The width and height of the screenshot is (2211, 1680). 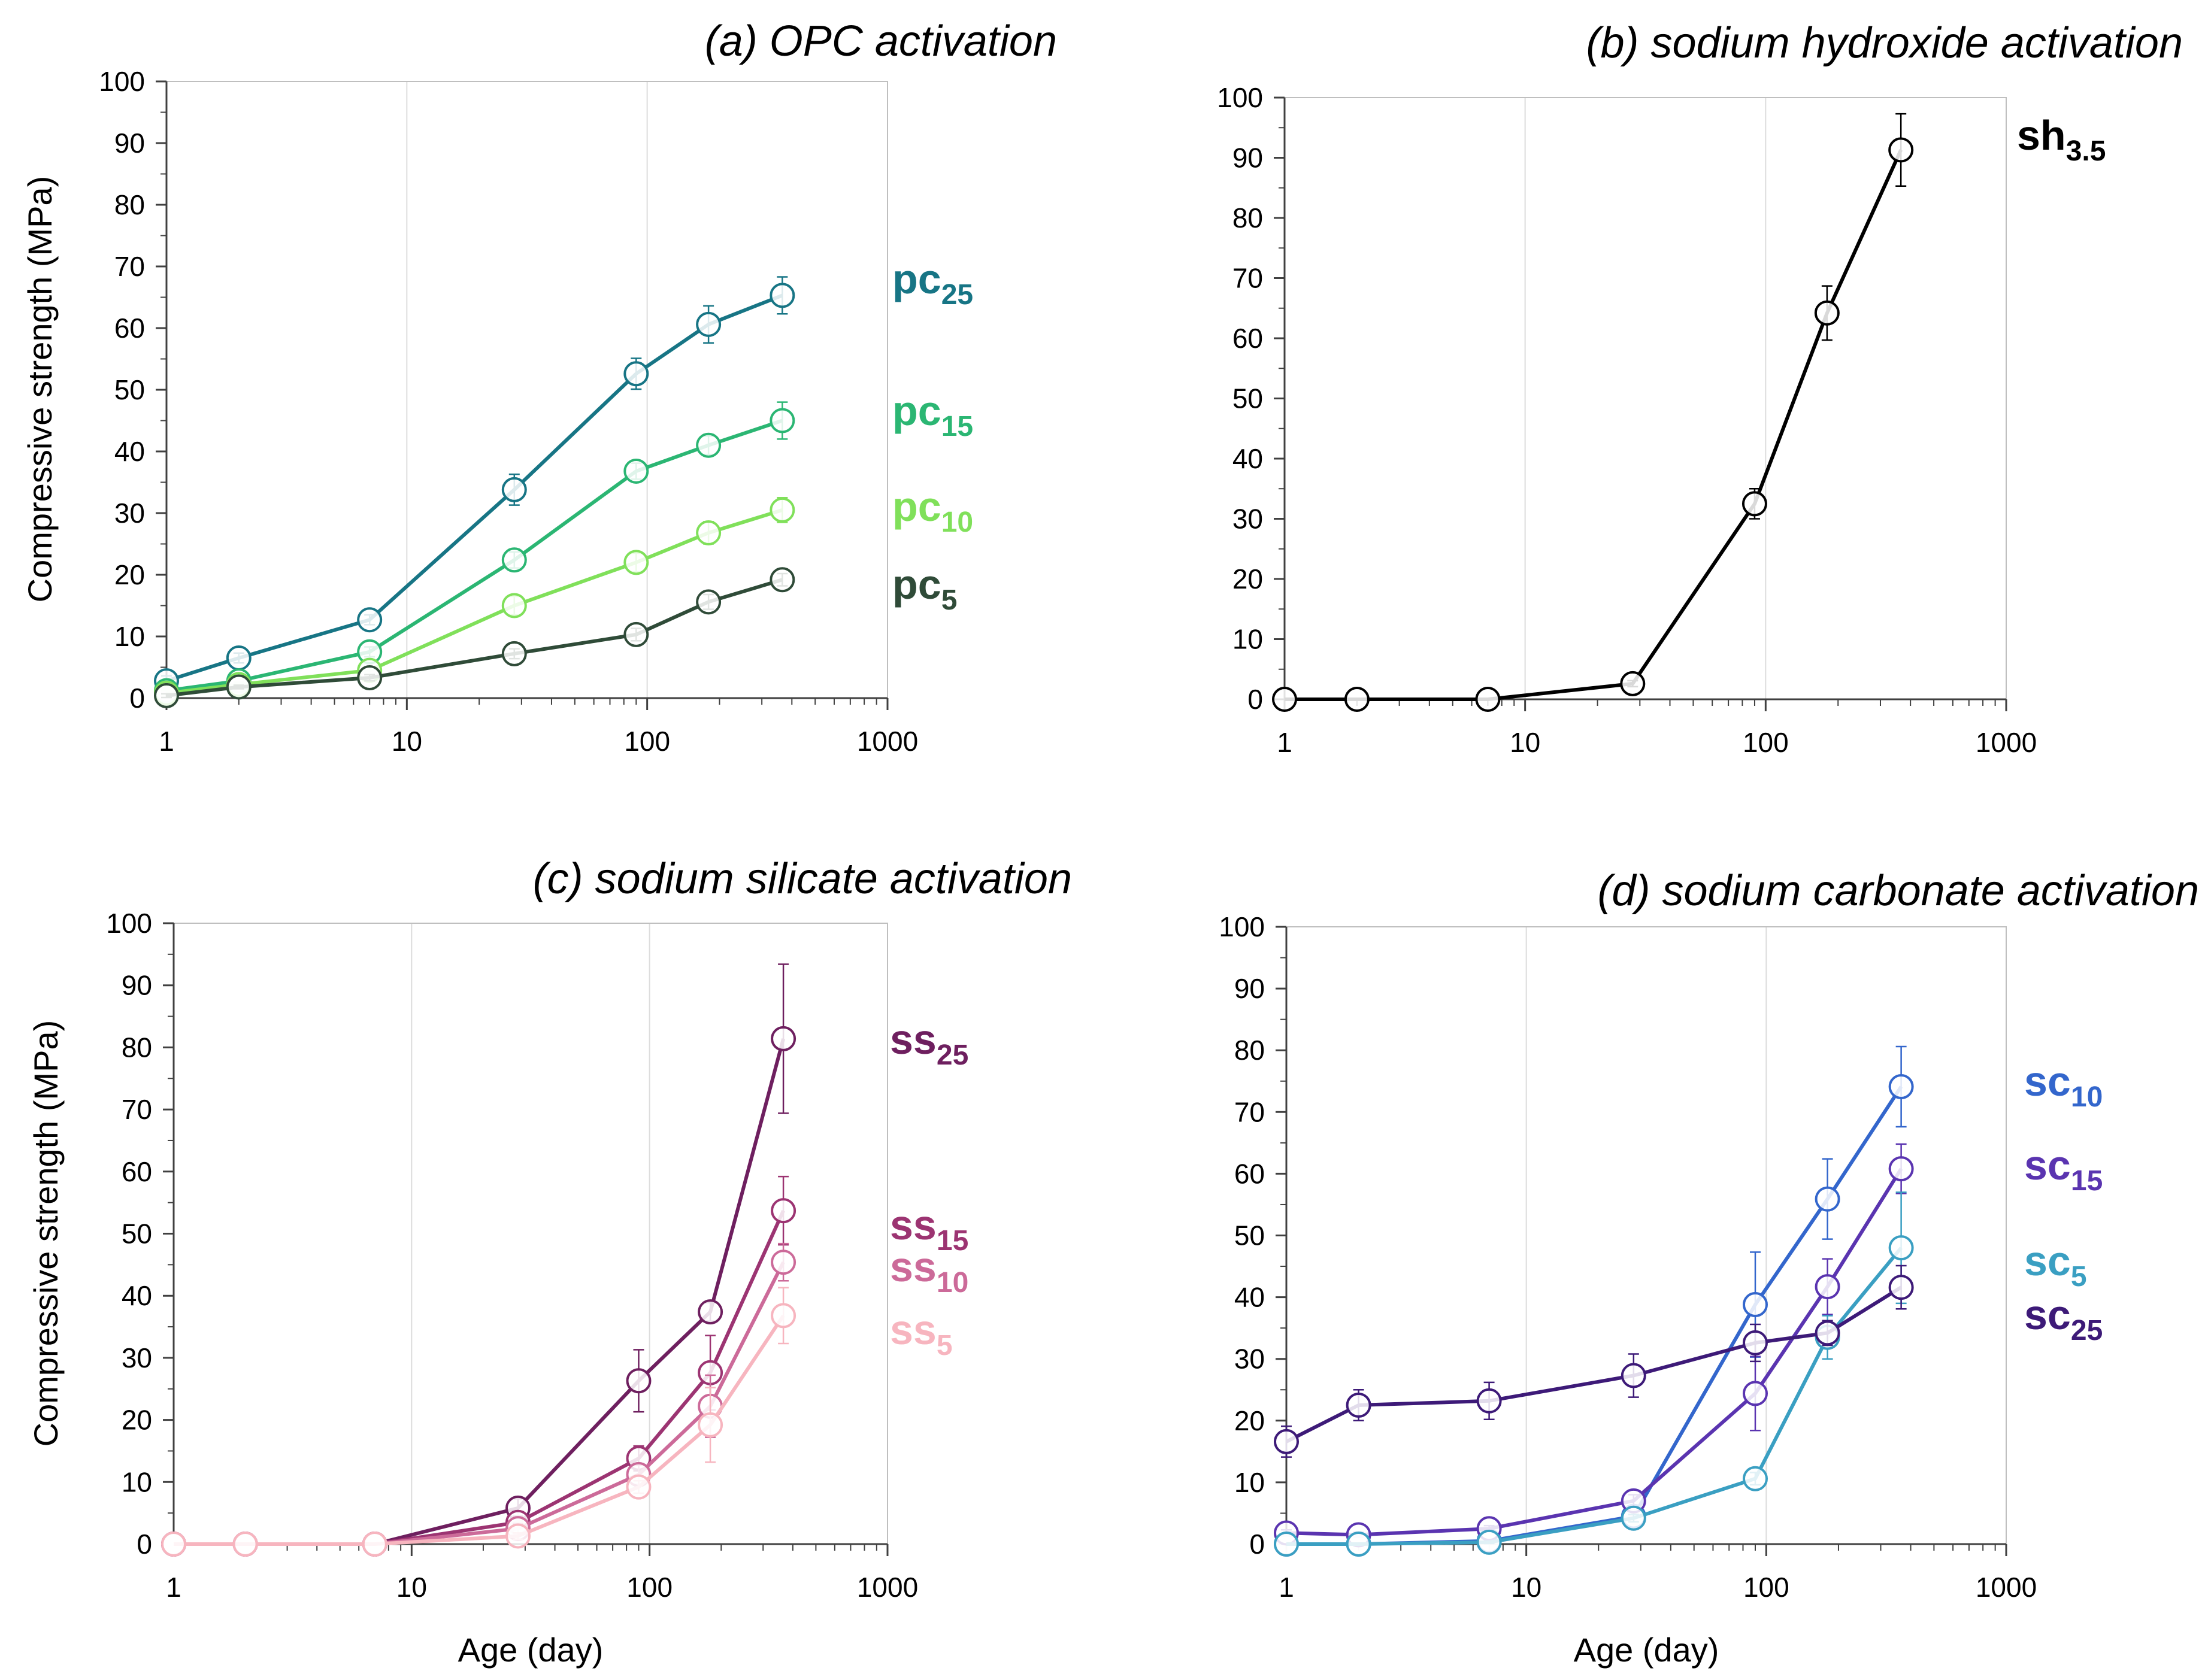 What do you see at coordinates (952, 1241) in the screenshot?
I see `series-label-sub: 15` at bounding box center [952, 1241].